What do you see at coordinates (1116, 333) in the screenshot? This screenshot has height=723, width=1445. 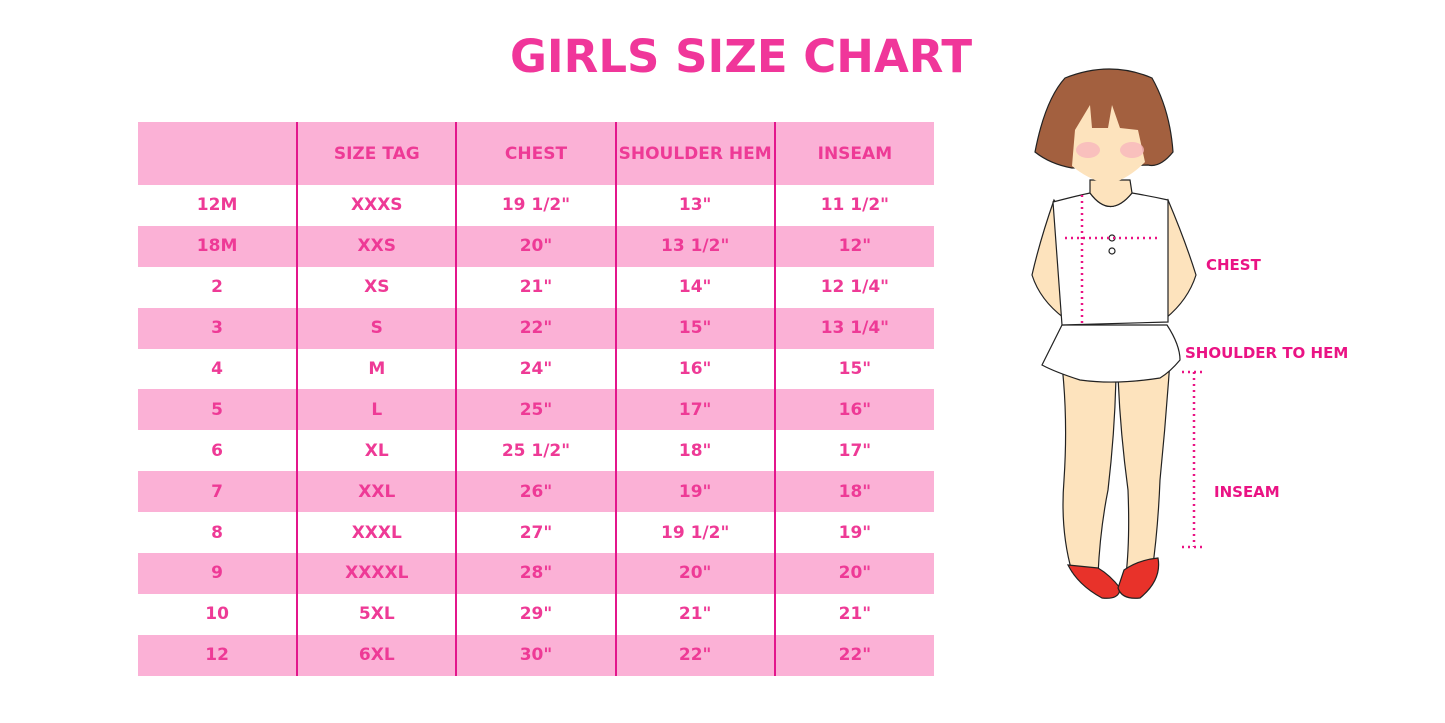 I see `girl-figure-icon` at bounding box center [1116, 333].